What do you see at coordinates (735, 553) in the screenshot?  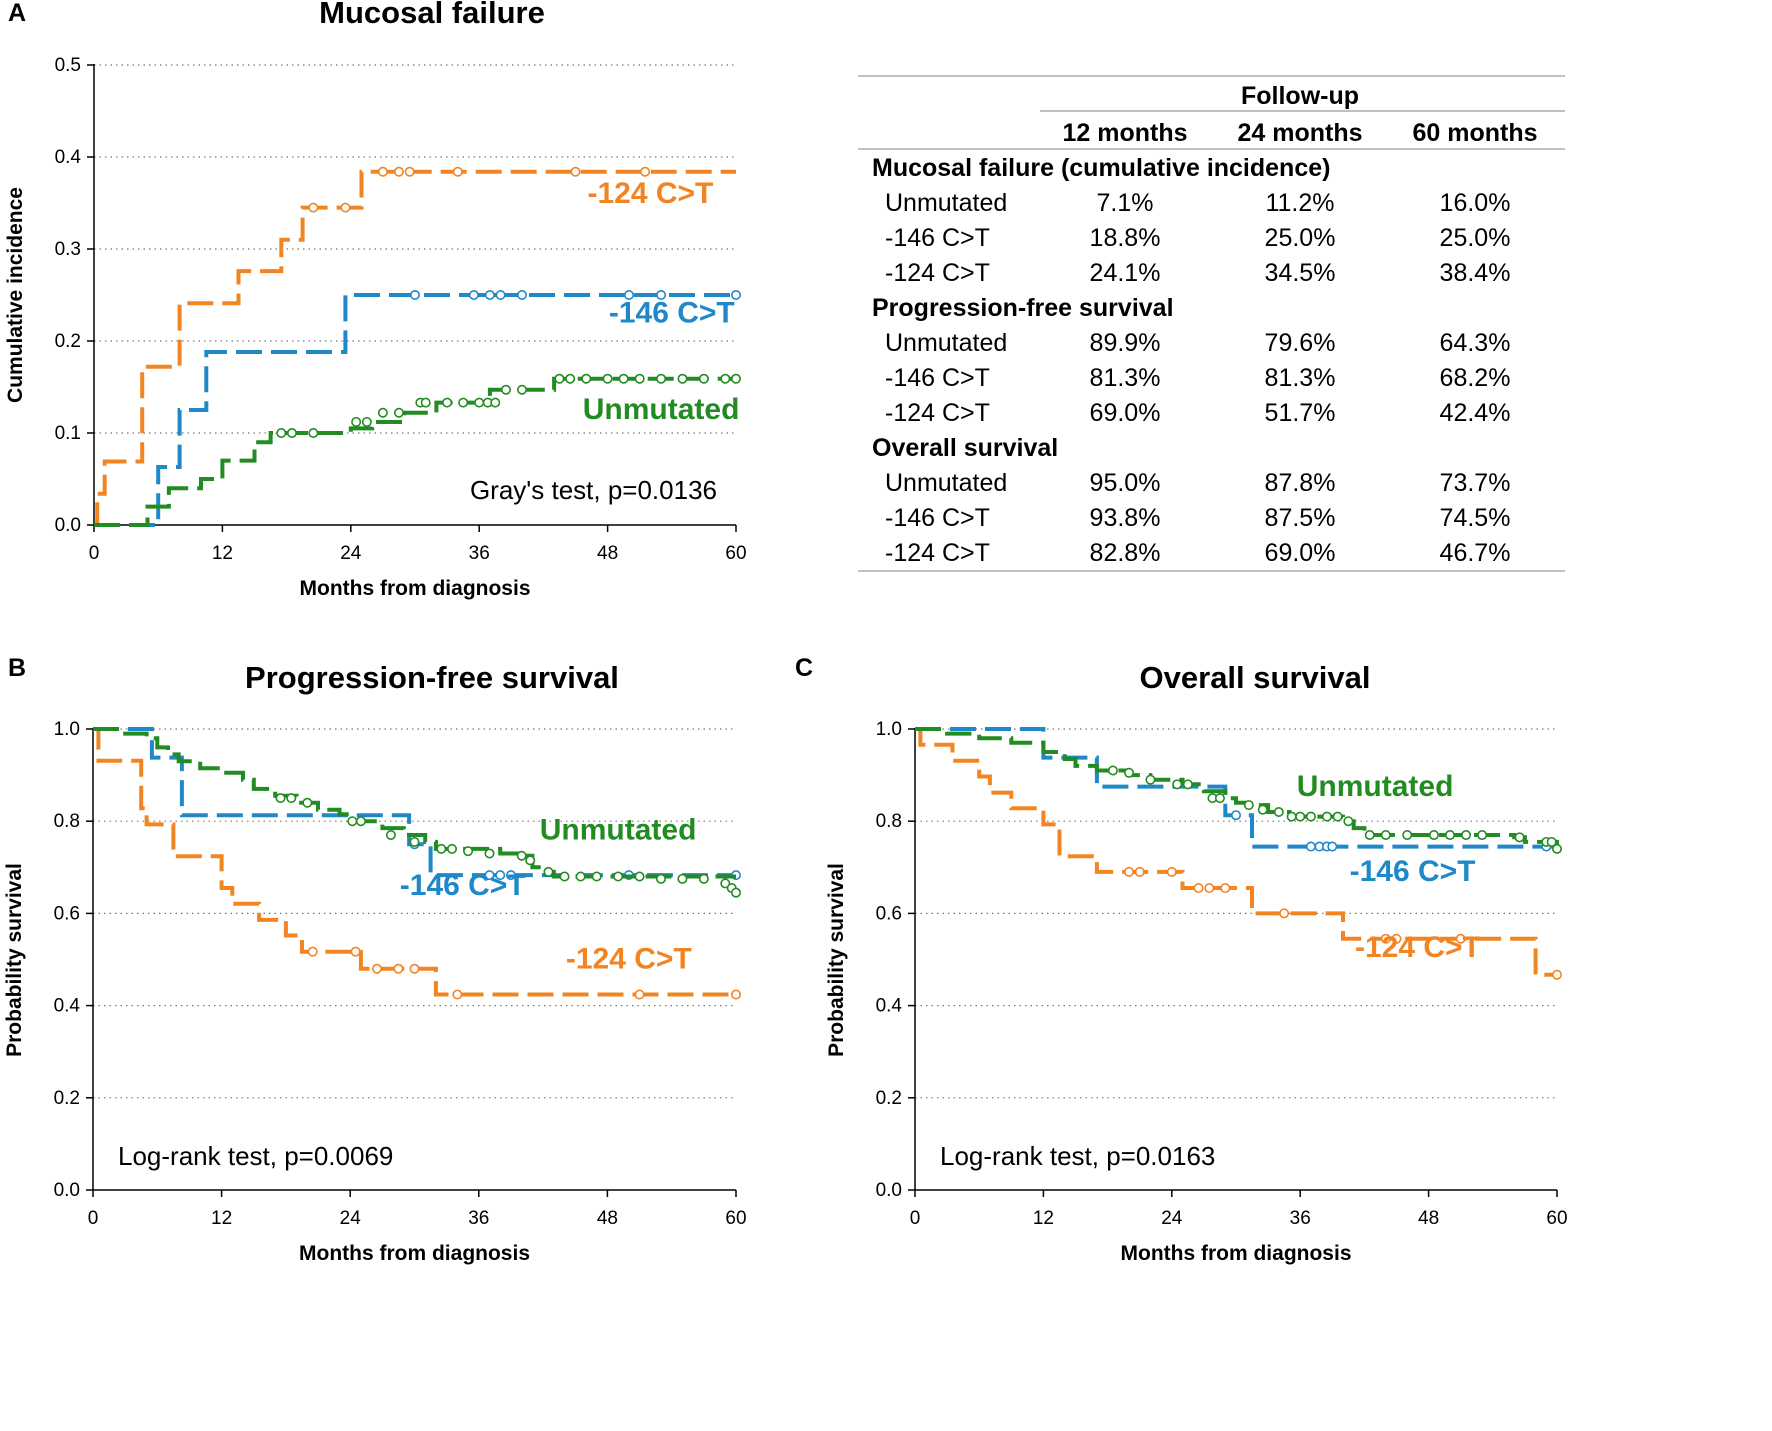 I see `x-tick-label: 60` at bounding box center [735, 553].